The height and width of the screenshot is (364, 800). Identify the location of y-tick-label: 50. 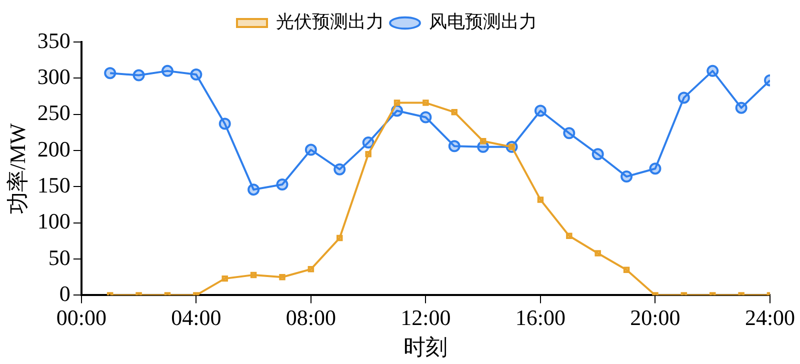
(59, 257).